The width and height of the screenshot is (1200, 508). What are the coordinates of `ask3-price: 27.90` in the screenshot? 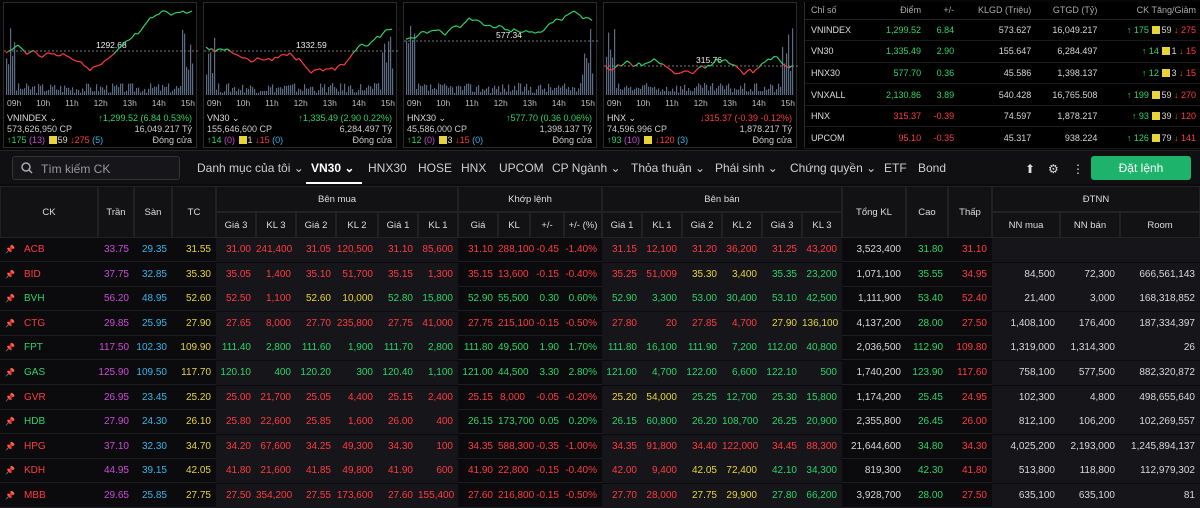 It's located at (782, 324).